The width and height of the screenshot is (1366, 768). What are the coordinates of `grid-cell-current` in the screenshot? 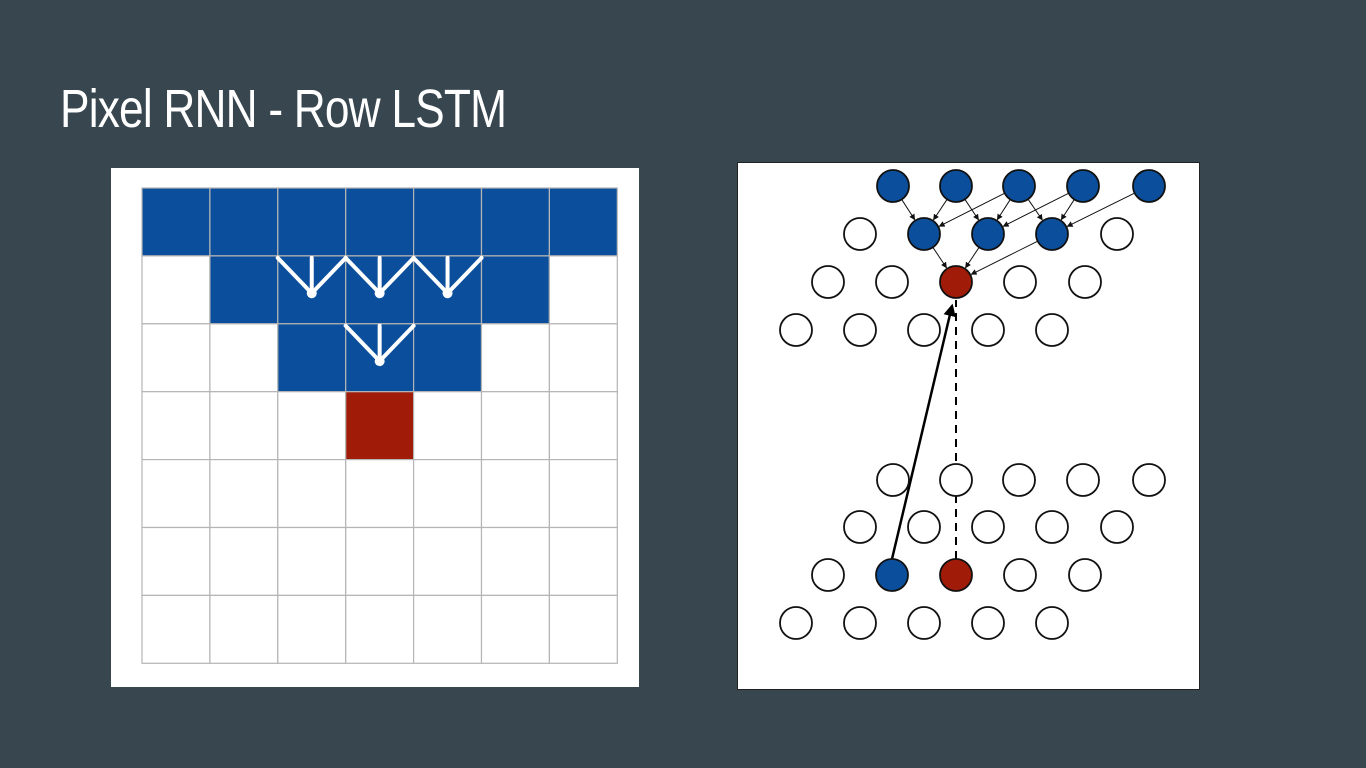 It's located at (380, 426).